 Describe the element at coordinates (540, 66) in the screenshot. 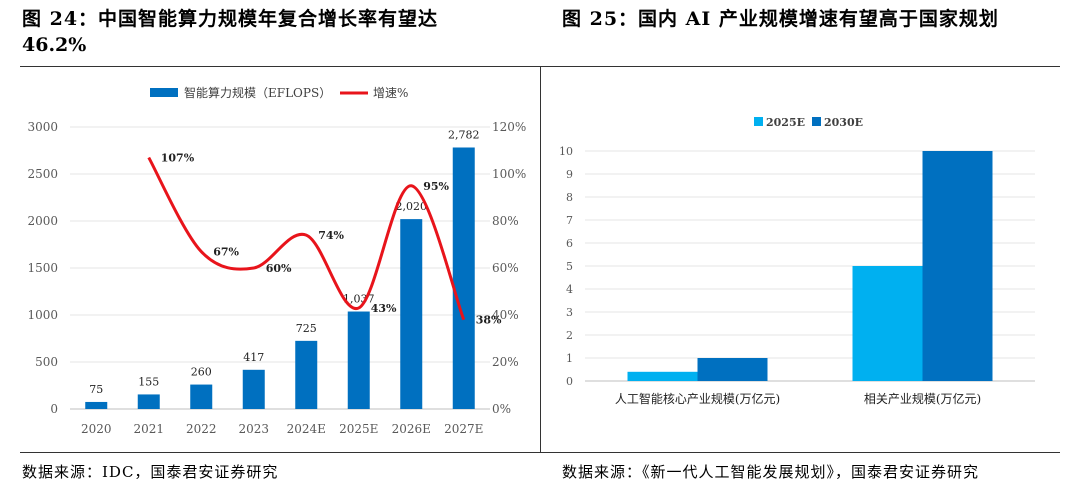

I see `top-rule` at that location.